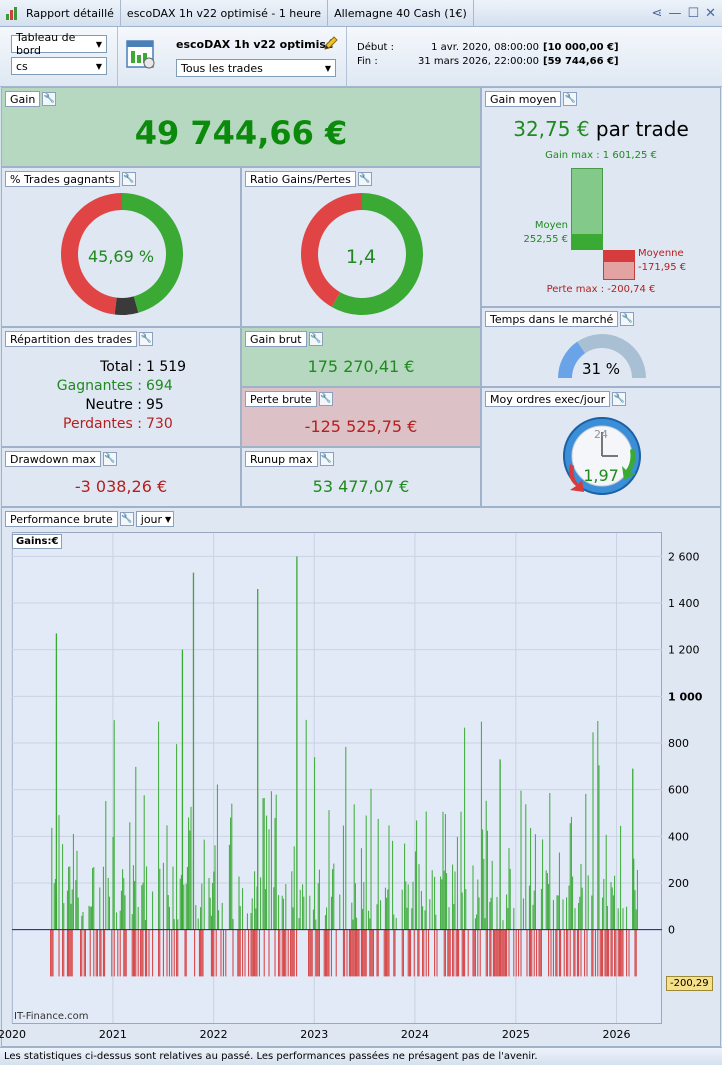  What do you see at coordinates (361, 357) in the screenshot?
I see `gain-brut-panel: Gain brut 🔧 175 270,41 €` at bounding box center [361, 357].